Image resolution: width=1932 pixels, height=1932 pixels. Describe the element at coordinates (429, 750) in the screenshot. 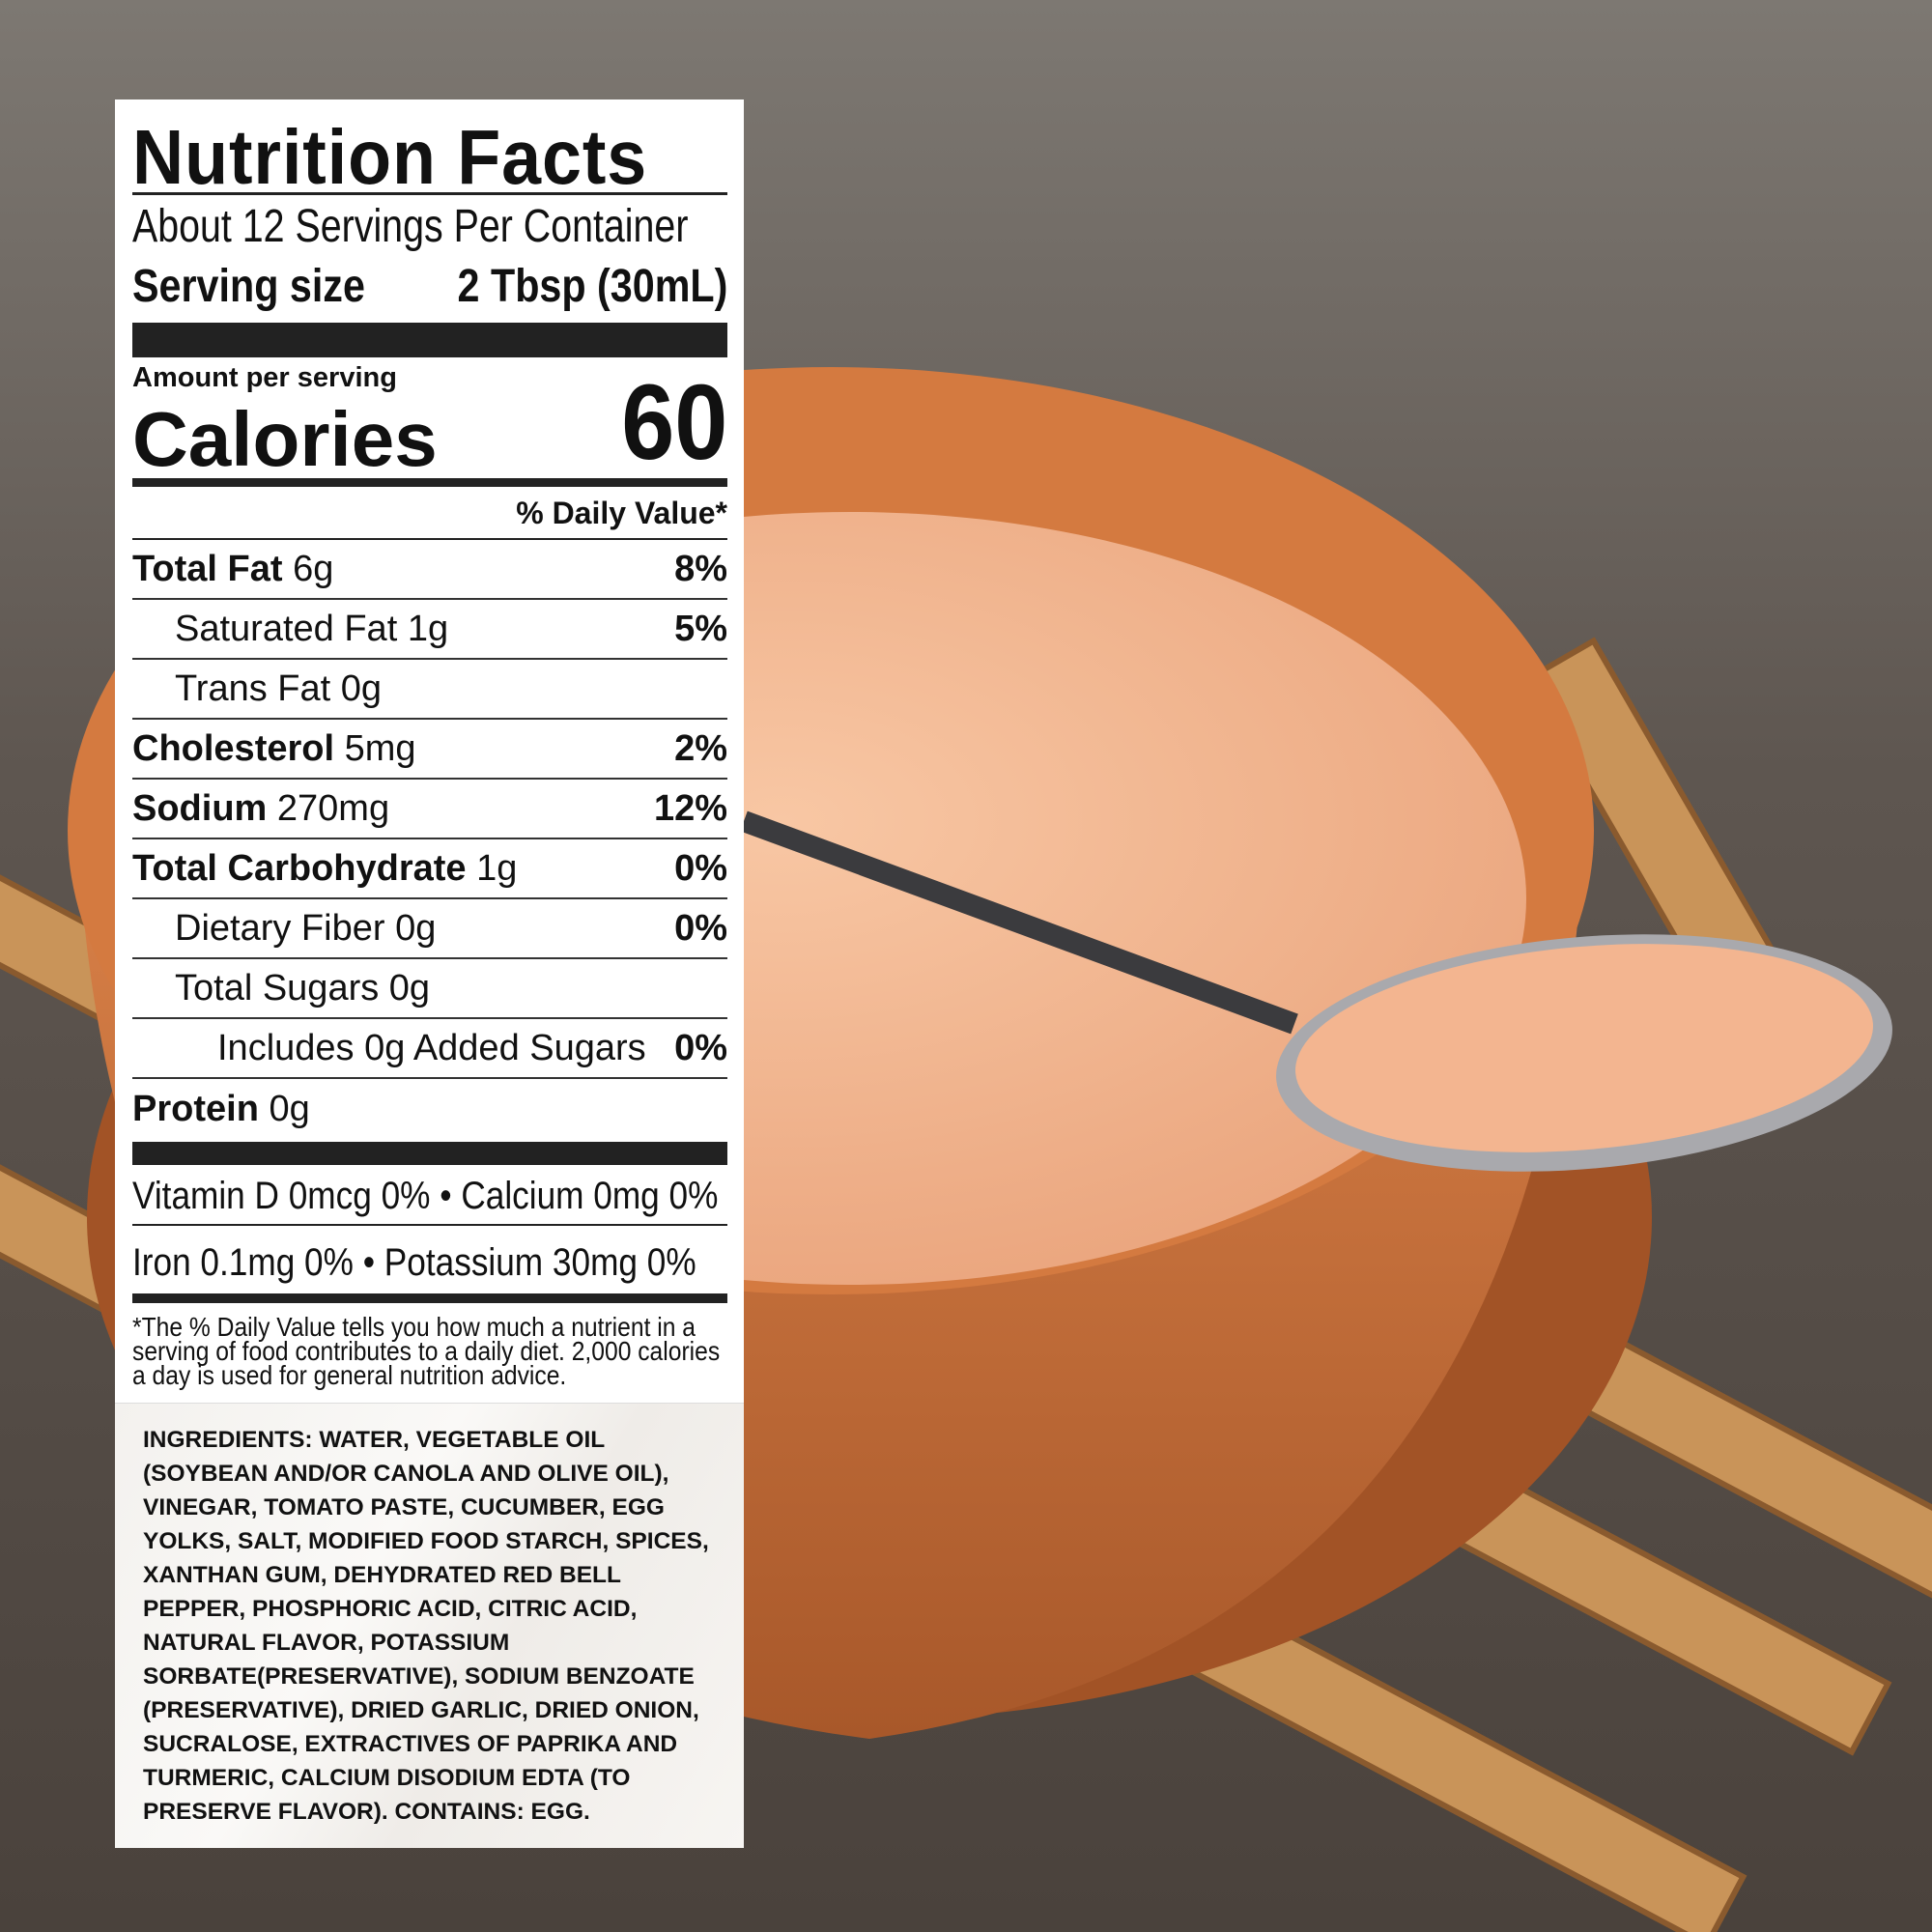

I see `nutrient-row: Cholesterol 5mg 2%` at that location.